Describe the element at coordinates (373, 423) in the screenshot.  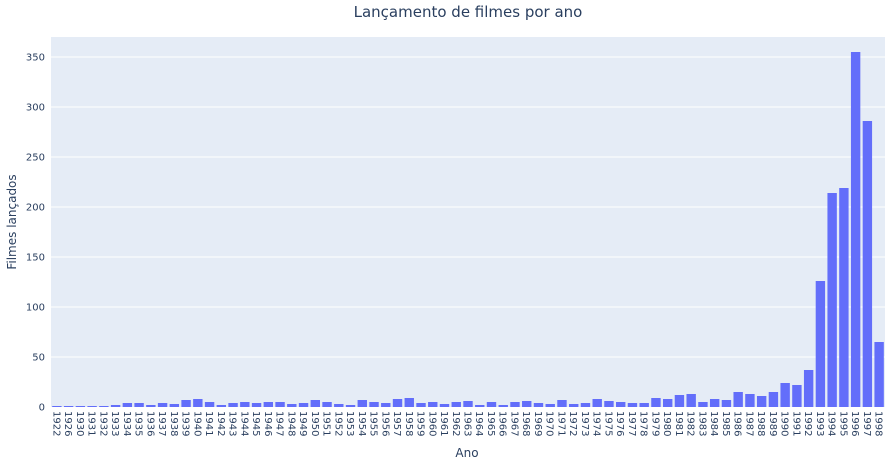
I see `x-tick-label: 1955` at that location.